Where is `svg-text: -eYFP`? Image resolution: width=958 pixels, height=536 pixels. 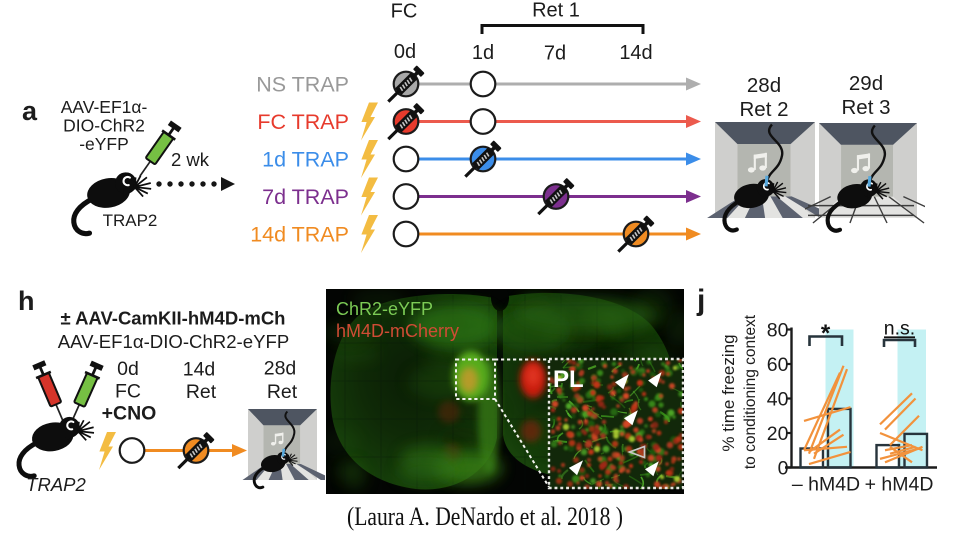 svg-text: -eYFP is located at coordinates (104, 144).